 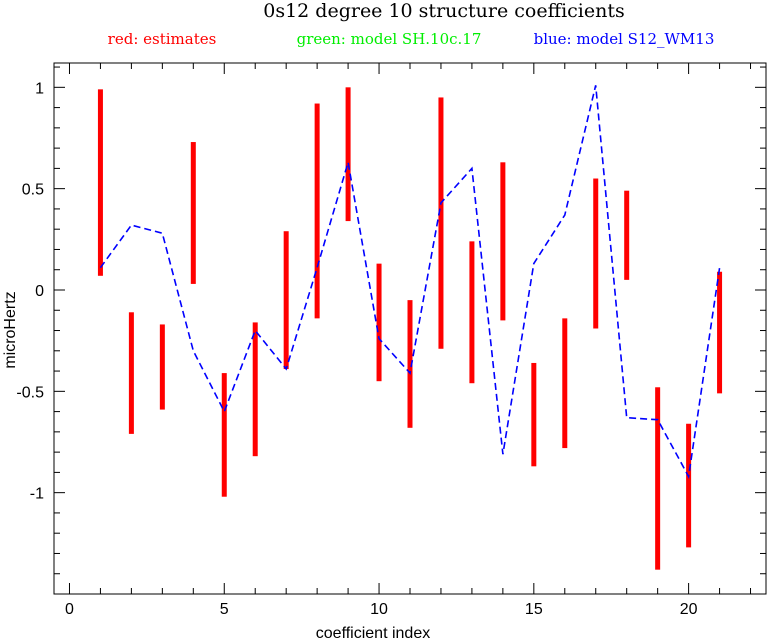 I want to click on y-tick-label: 0.5, so click(x=33, y=190).